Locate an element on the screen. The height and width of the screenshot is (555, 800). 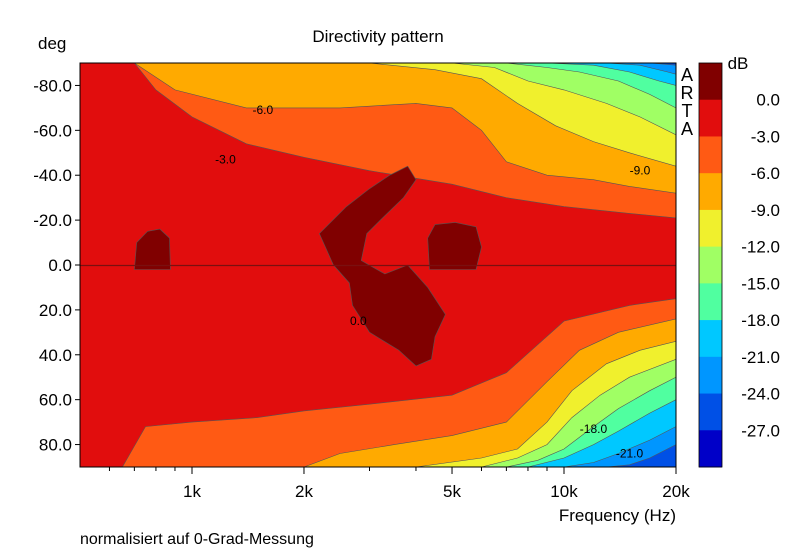
chart-title: Directivity pattern is located at coordinates (377, 36).